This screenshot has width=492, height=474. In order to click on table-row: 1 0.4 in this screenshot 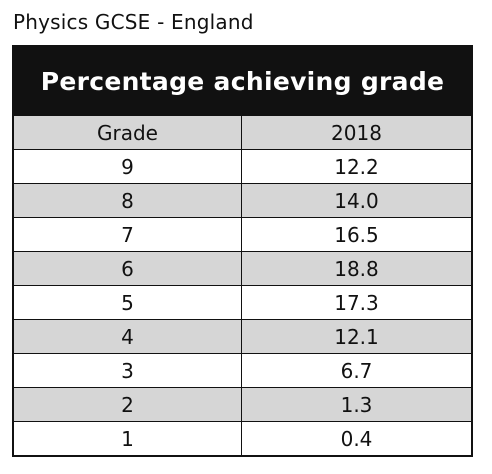, I will do `click(242, 438)`.